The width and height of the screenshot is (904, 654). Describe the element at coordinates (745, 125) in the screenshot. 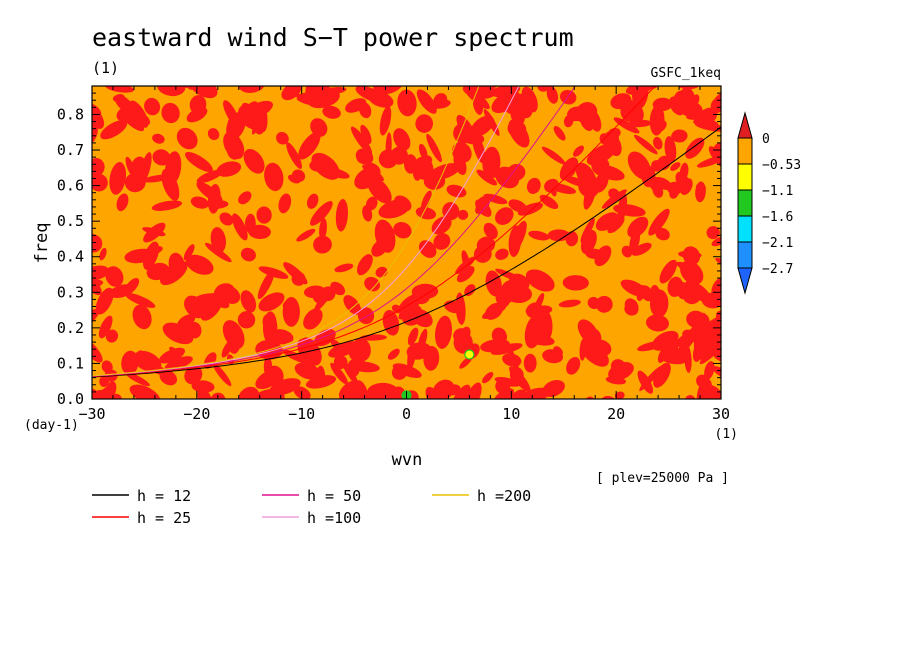

I see `colorbar-top-arrow` at that location.